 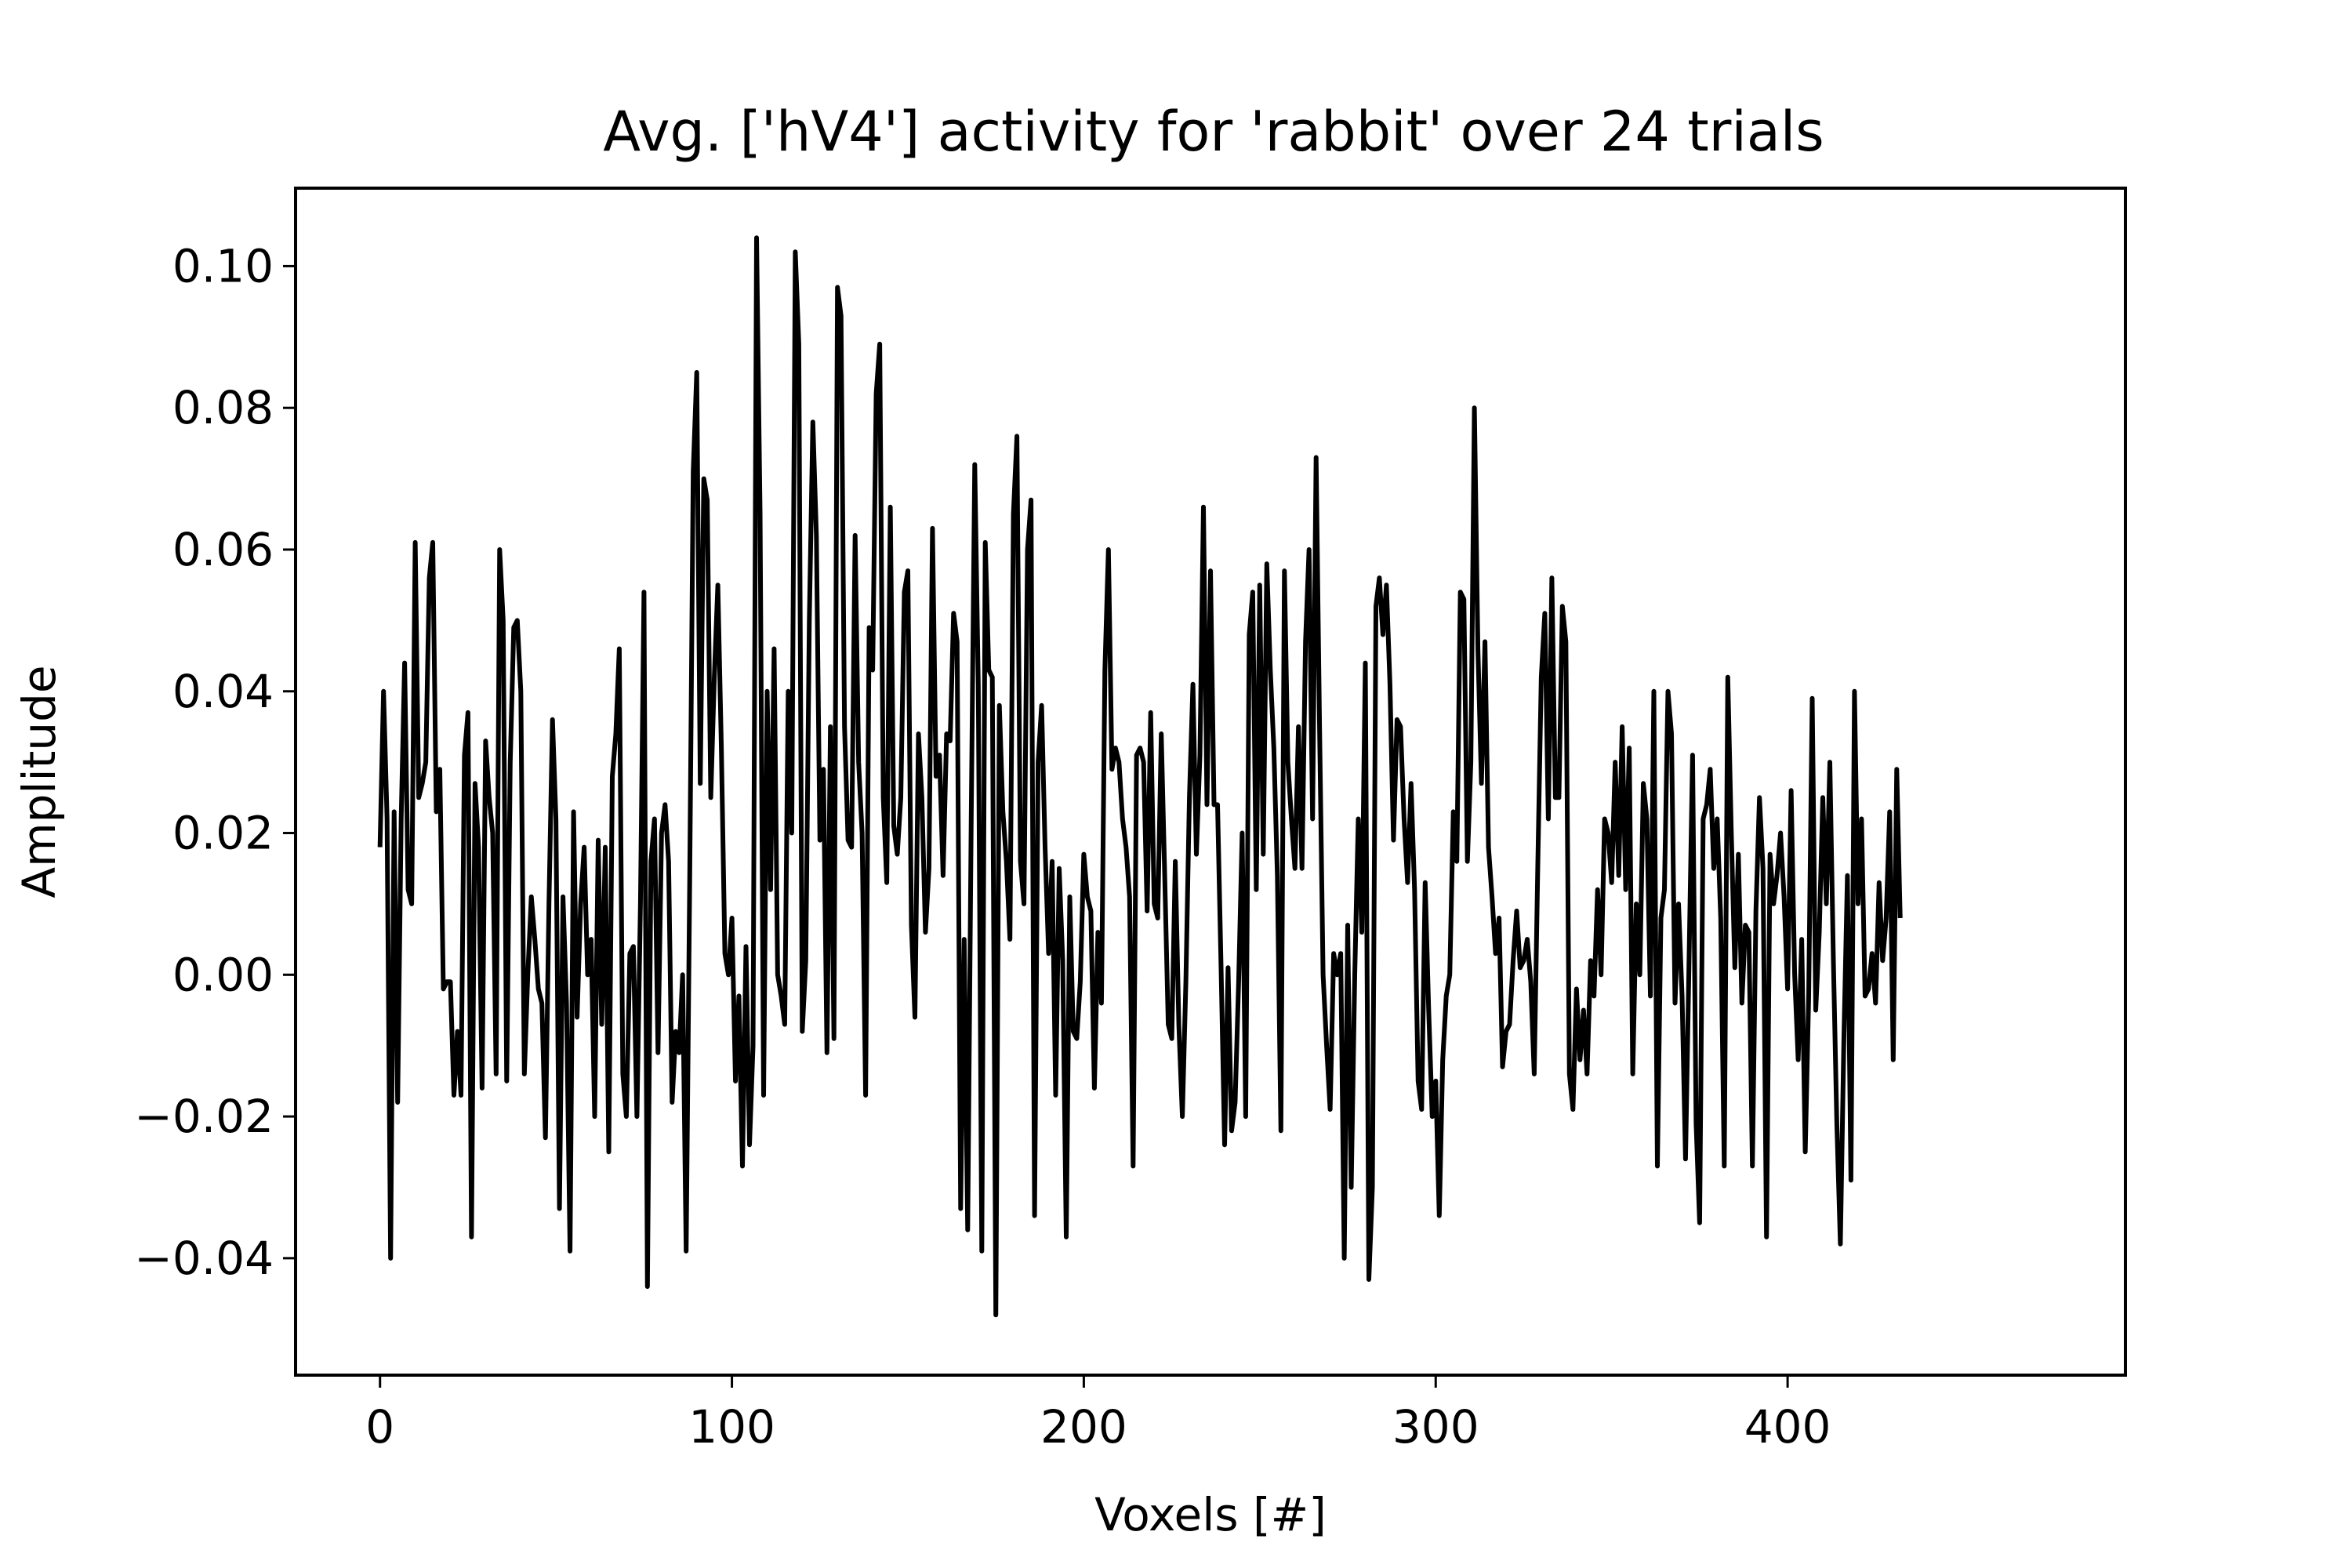 What do you see at coordinates (204, 1116) in the screenshot?
I see `y-tick-label: −0.02` at bounding box center [204, 1116].